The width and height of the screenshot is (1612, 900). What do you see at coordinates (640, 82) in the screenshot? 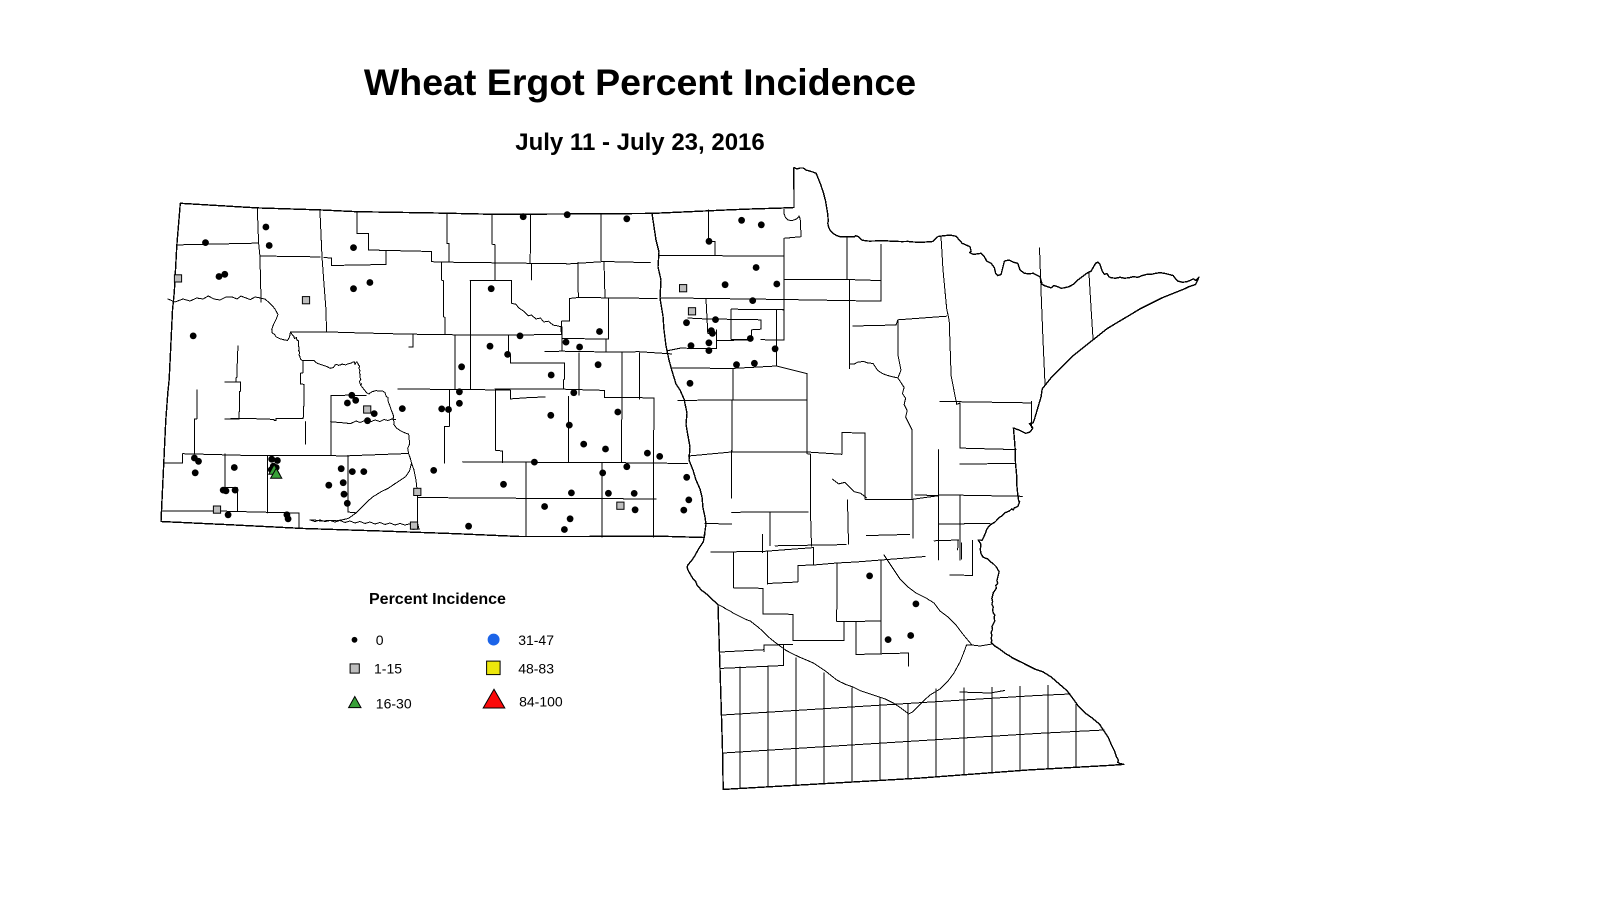
I see `svg-text: Wheat Ergot Percent Incidence` at bounding box center [640, 82].